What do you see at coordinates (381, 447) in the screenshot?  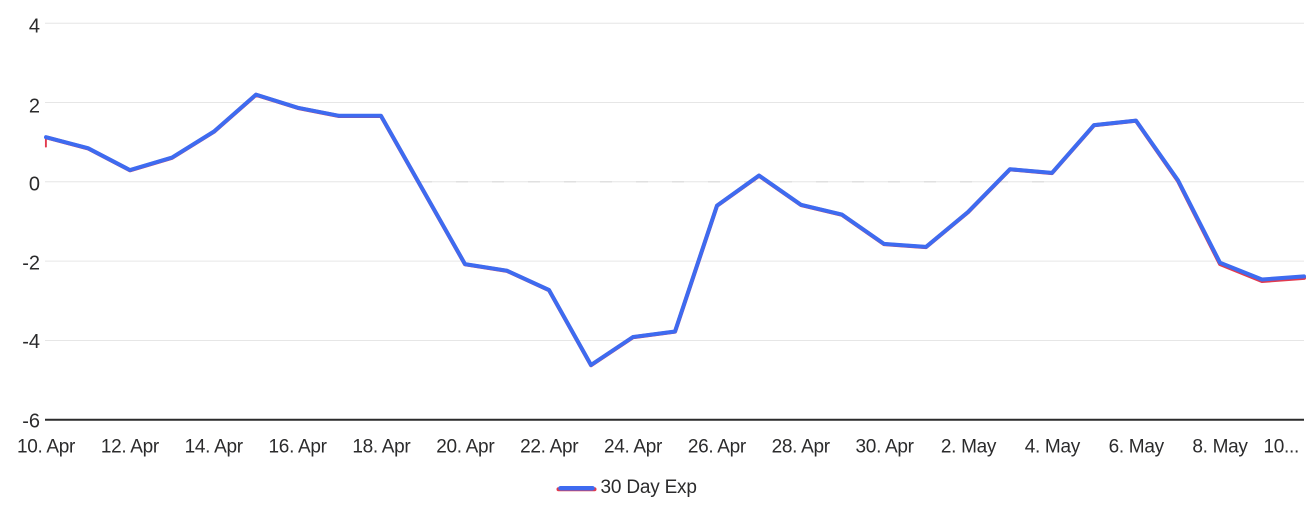 I see `svg-text: 18. Apr` at bounding box center [381, 447].